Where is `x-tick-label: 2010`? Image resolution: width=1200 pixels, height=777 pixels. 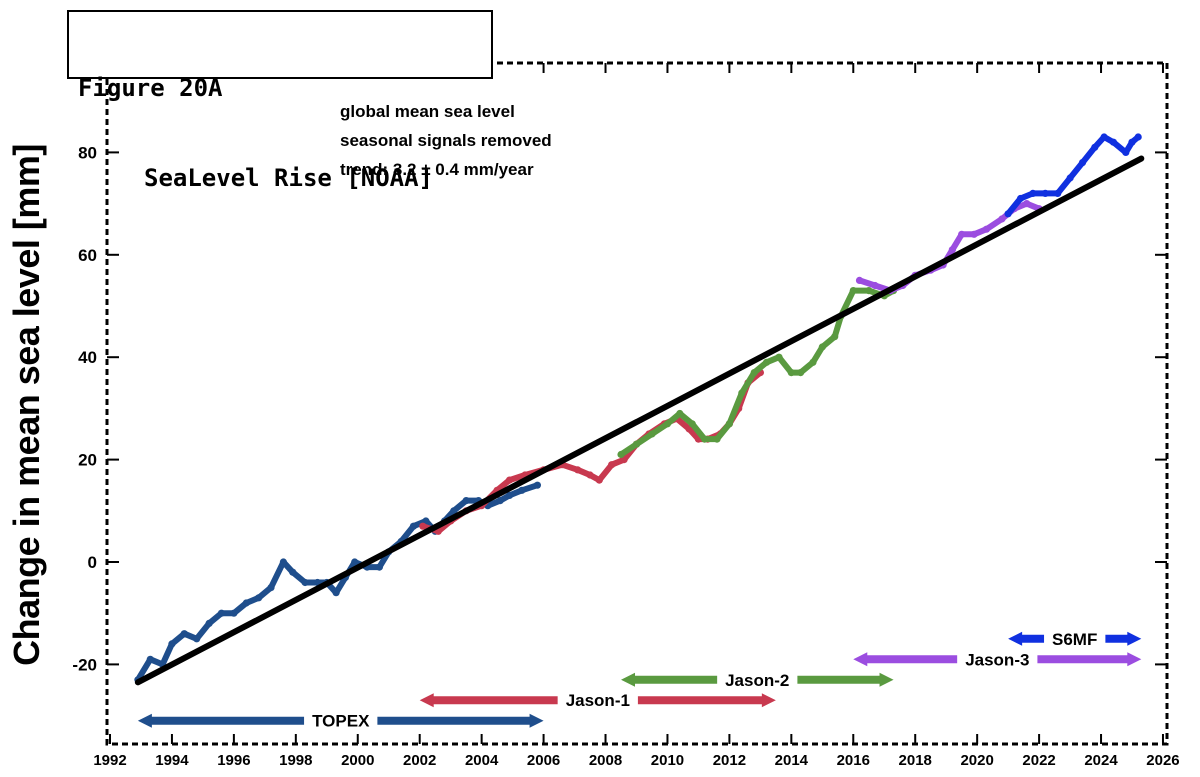 x-tick-label: 2010 is located at coordinates (667, 760).